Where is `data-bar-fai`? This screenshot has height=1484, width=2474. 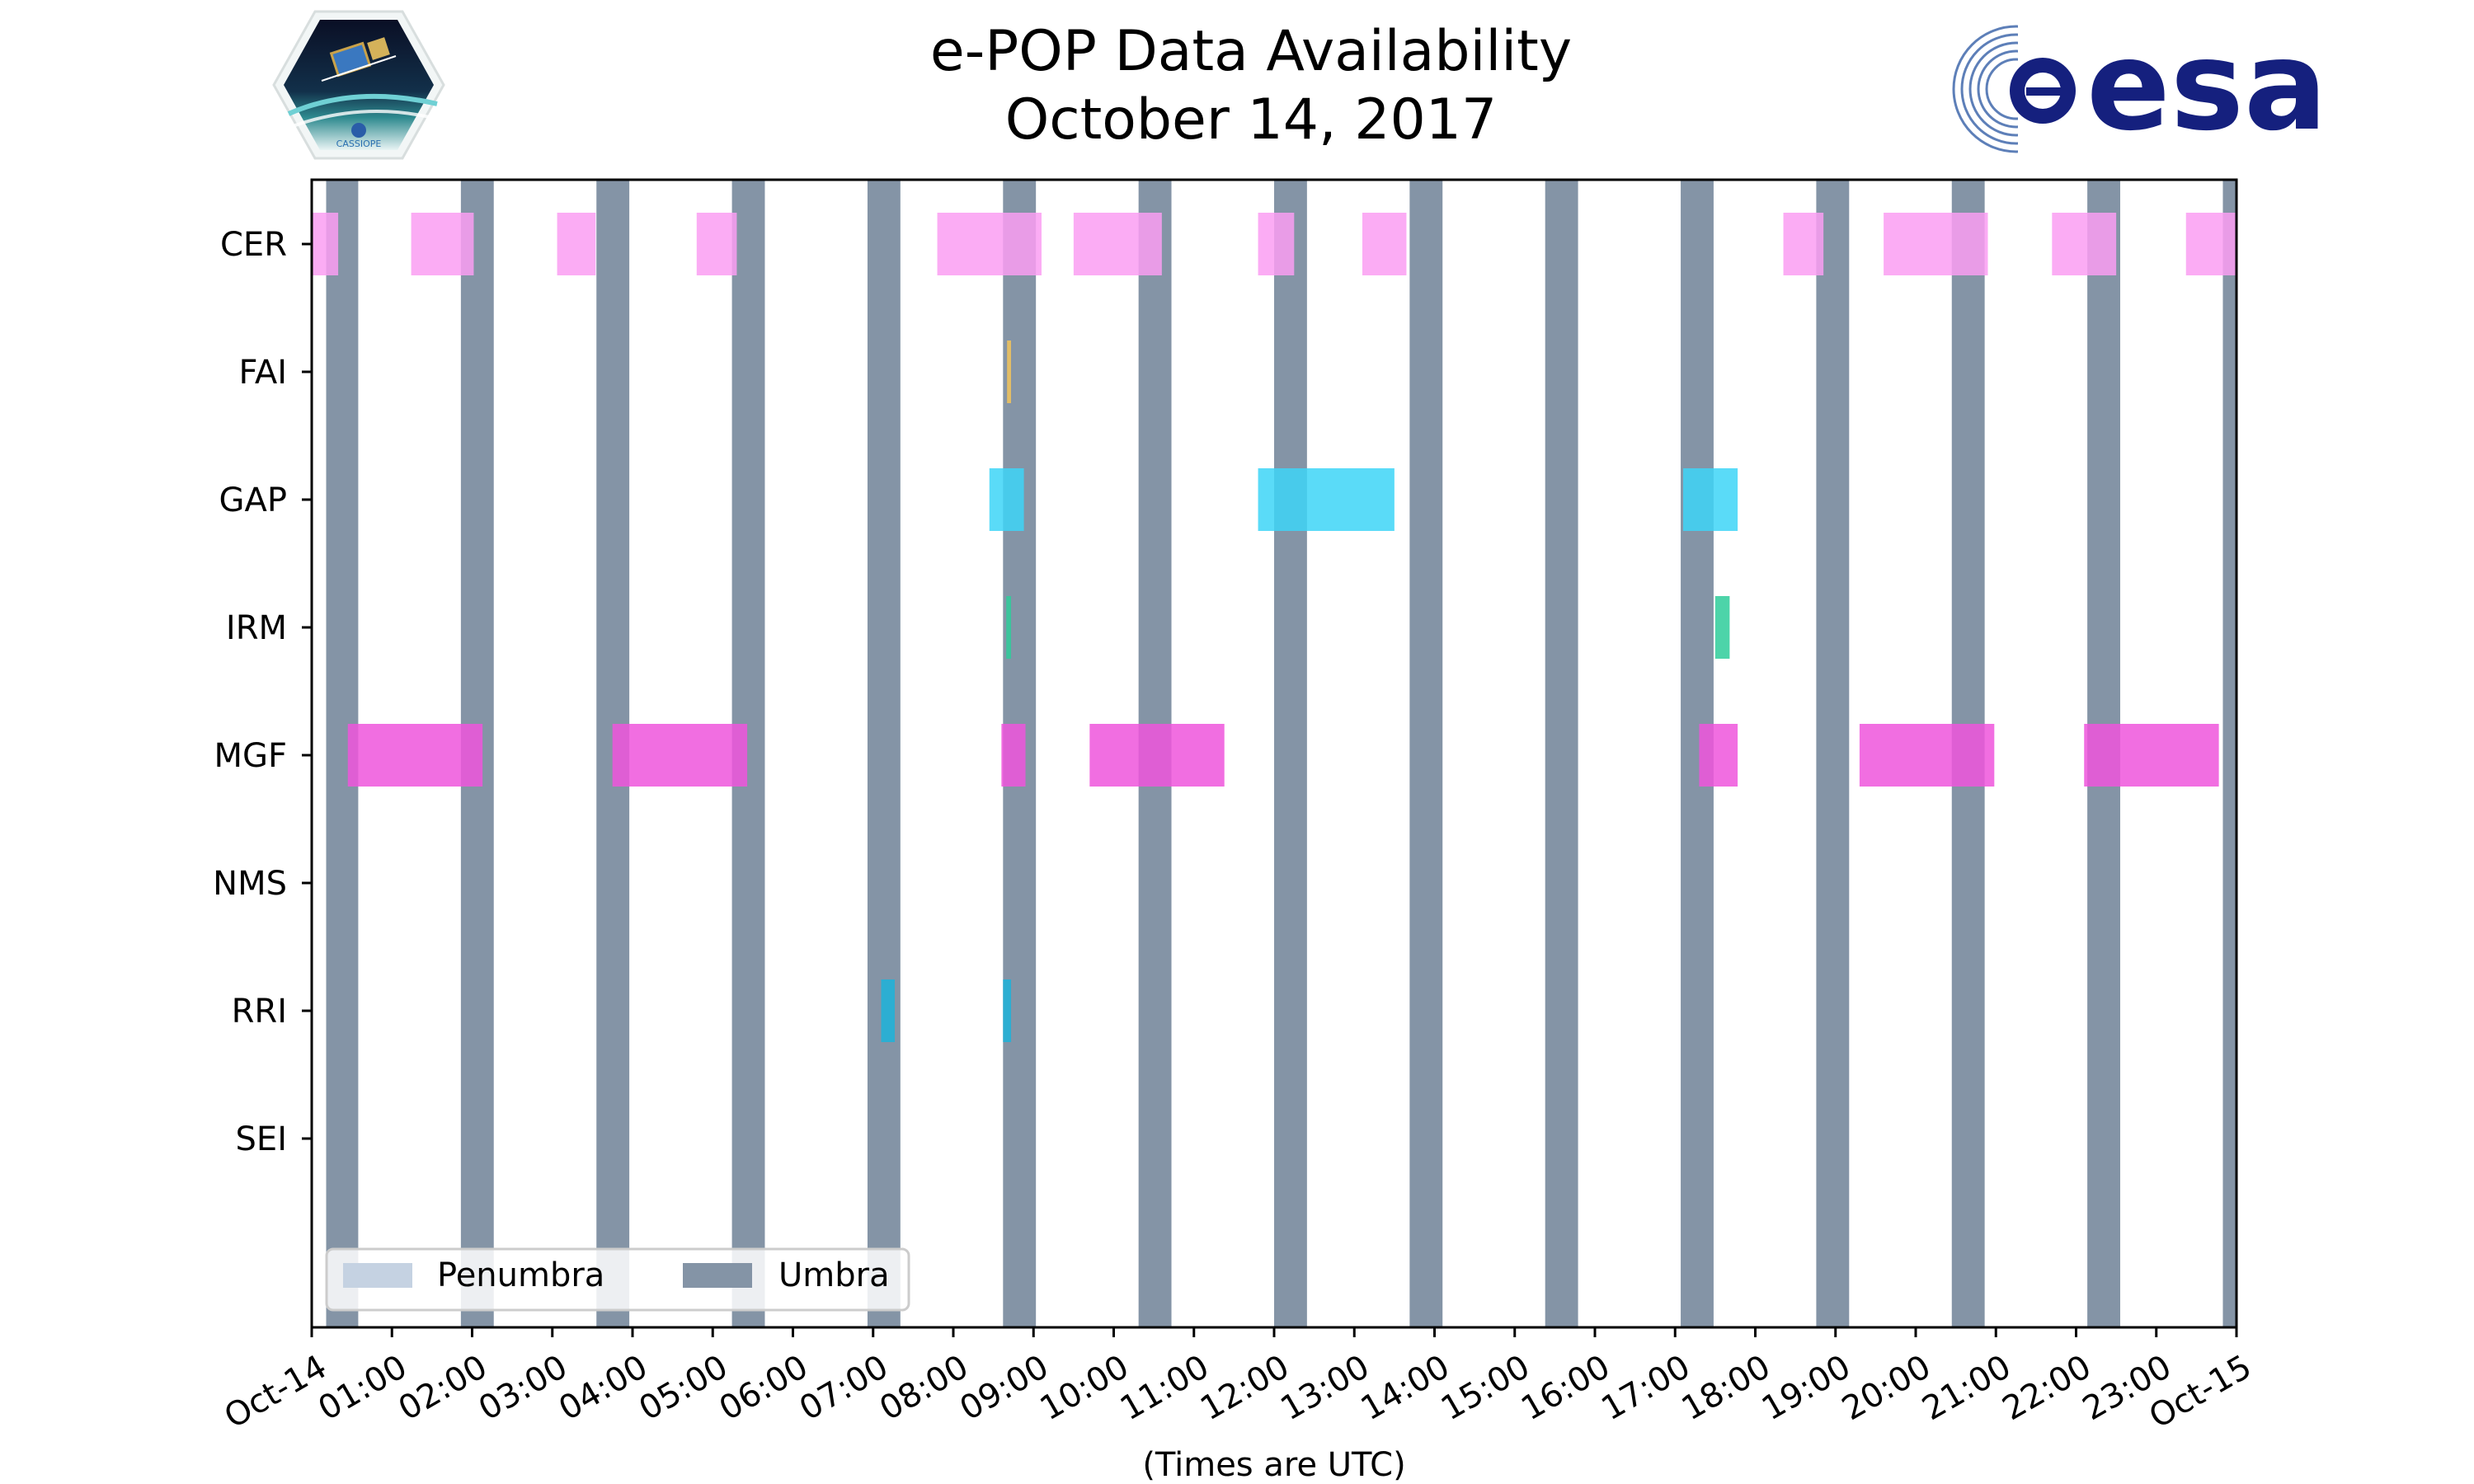
data-bar-fai is located at coordinates (1009, 371).